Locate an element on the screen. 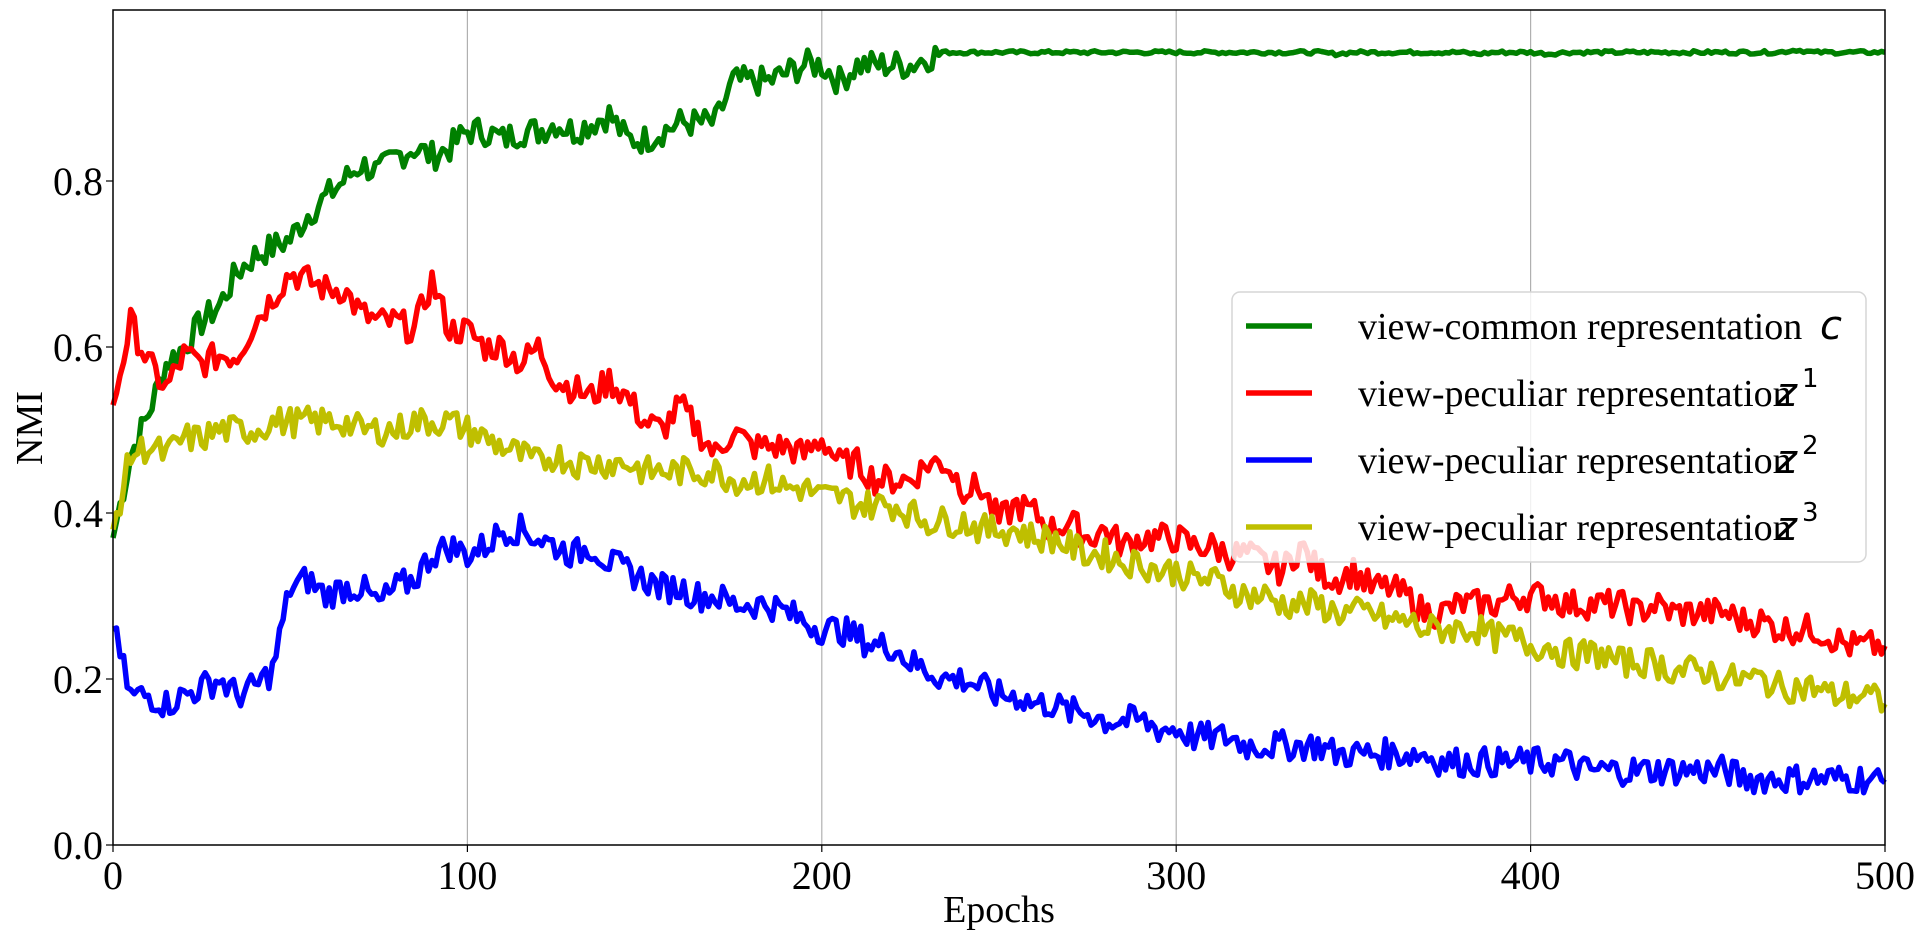  legend-superscript: 1 is located at coordinates (1810, 379).